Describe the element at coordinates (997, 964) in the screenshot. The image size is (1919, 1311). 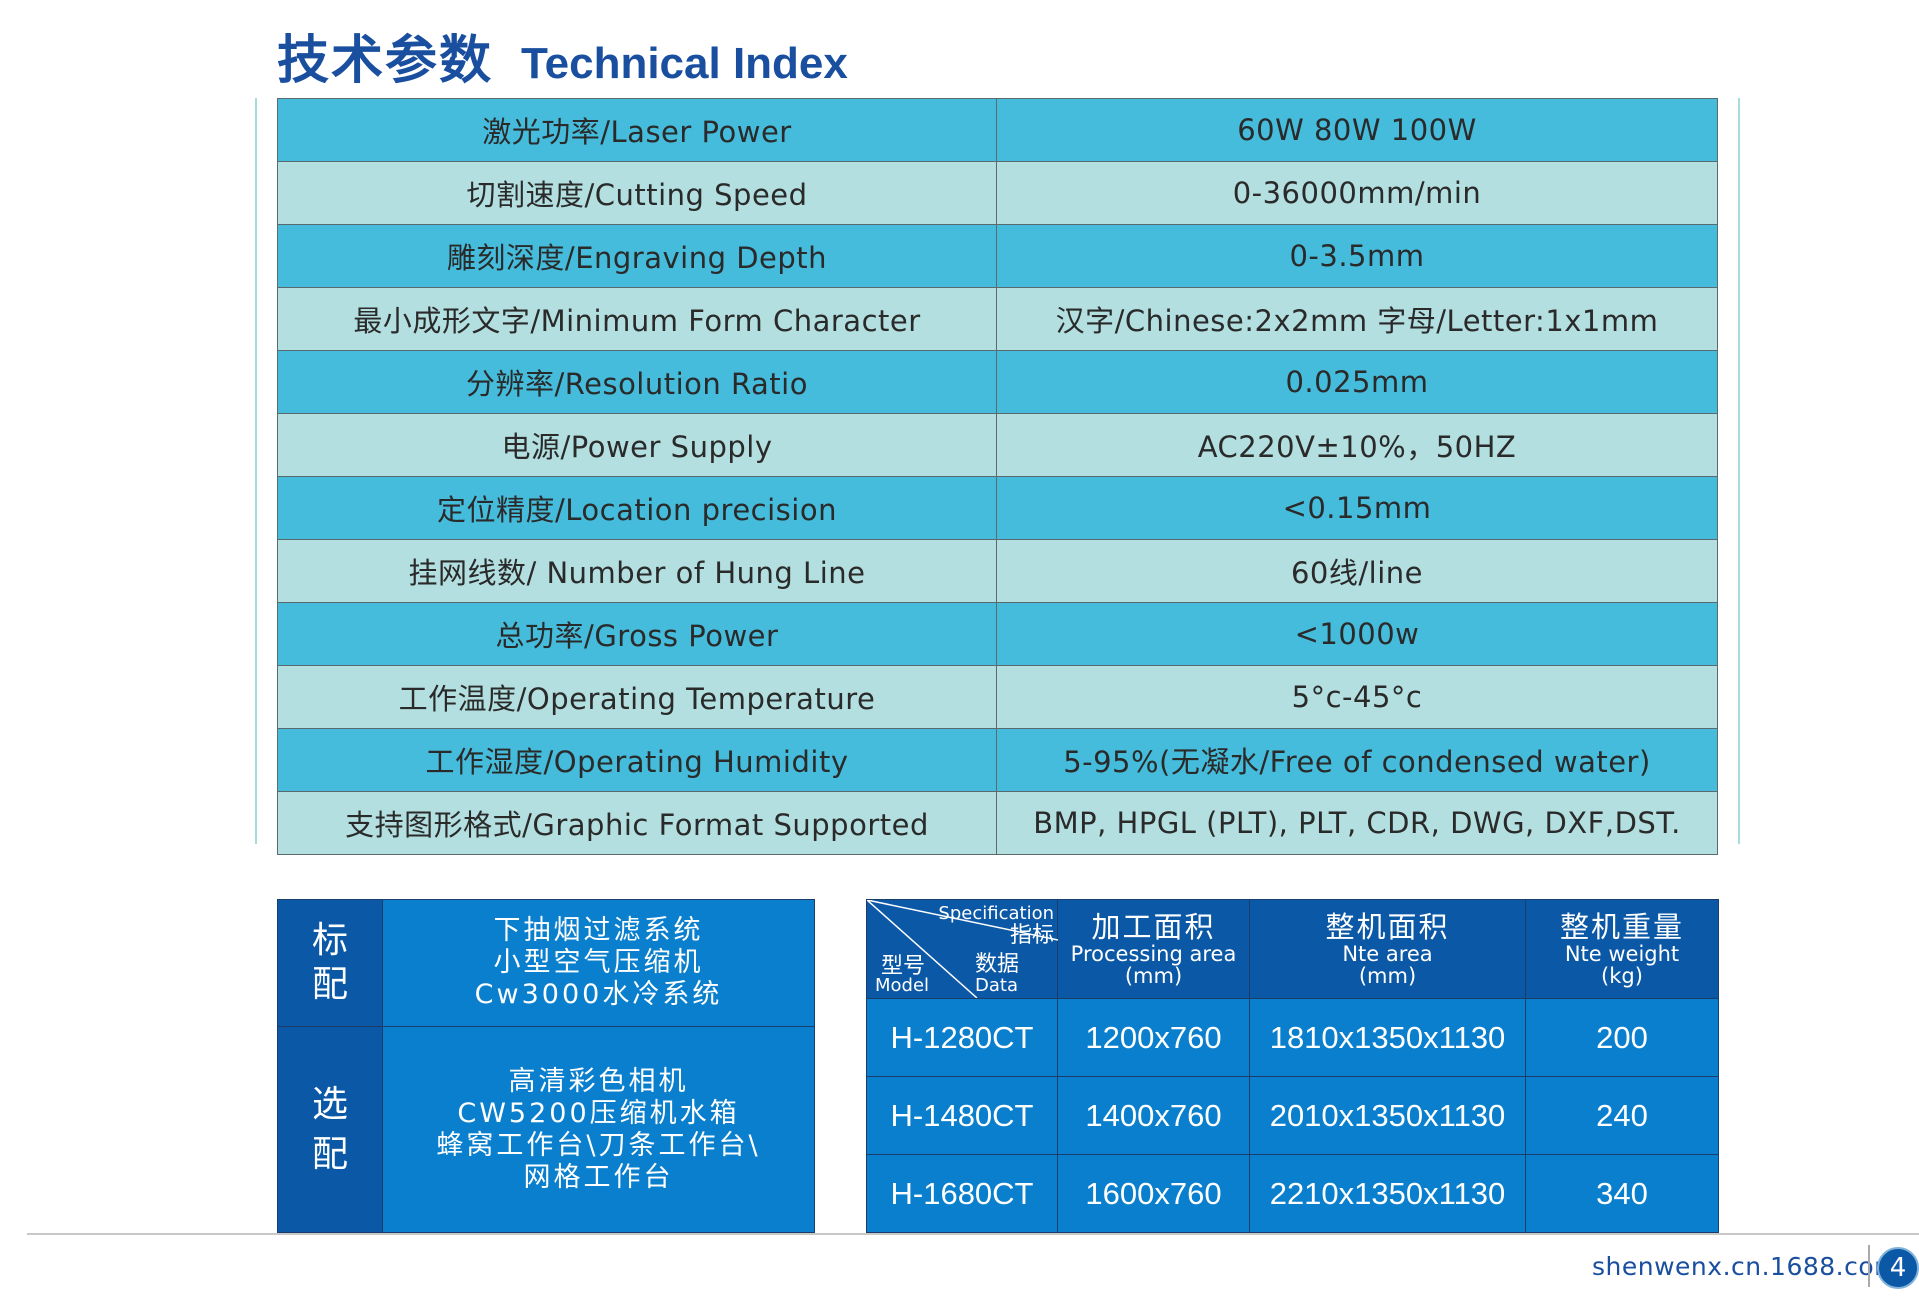
I see `corner-data-cn: 数据` at that location.